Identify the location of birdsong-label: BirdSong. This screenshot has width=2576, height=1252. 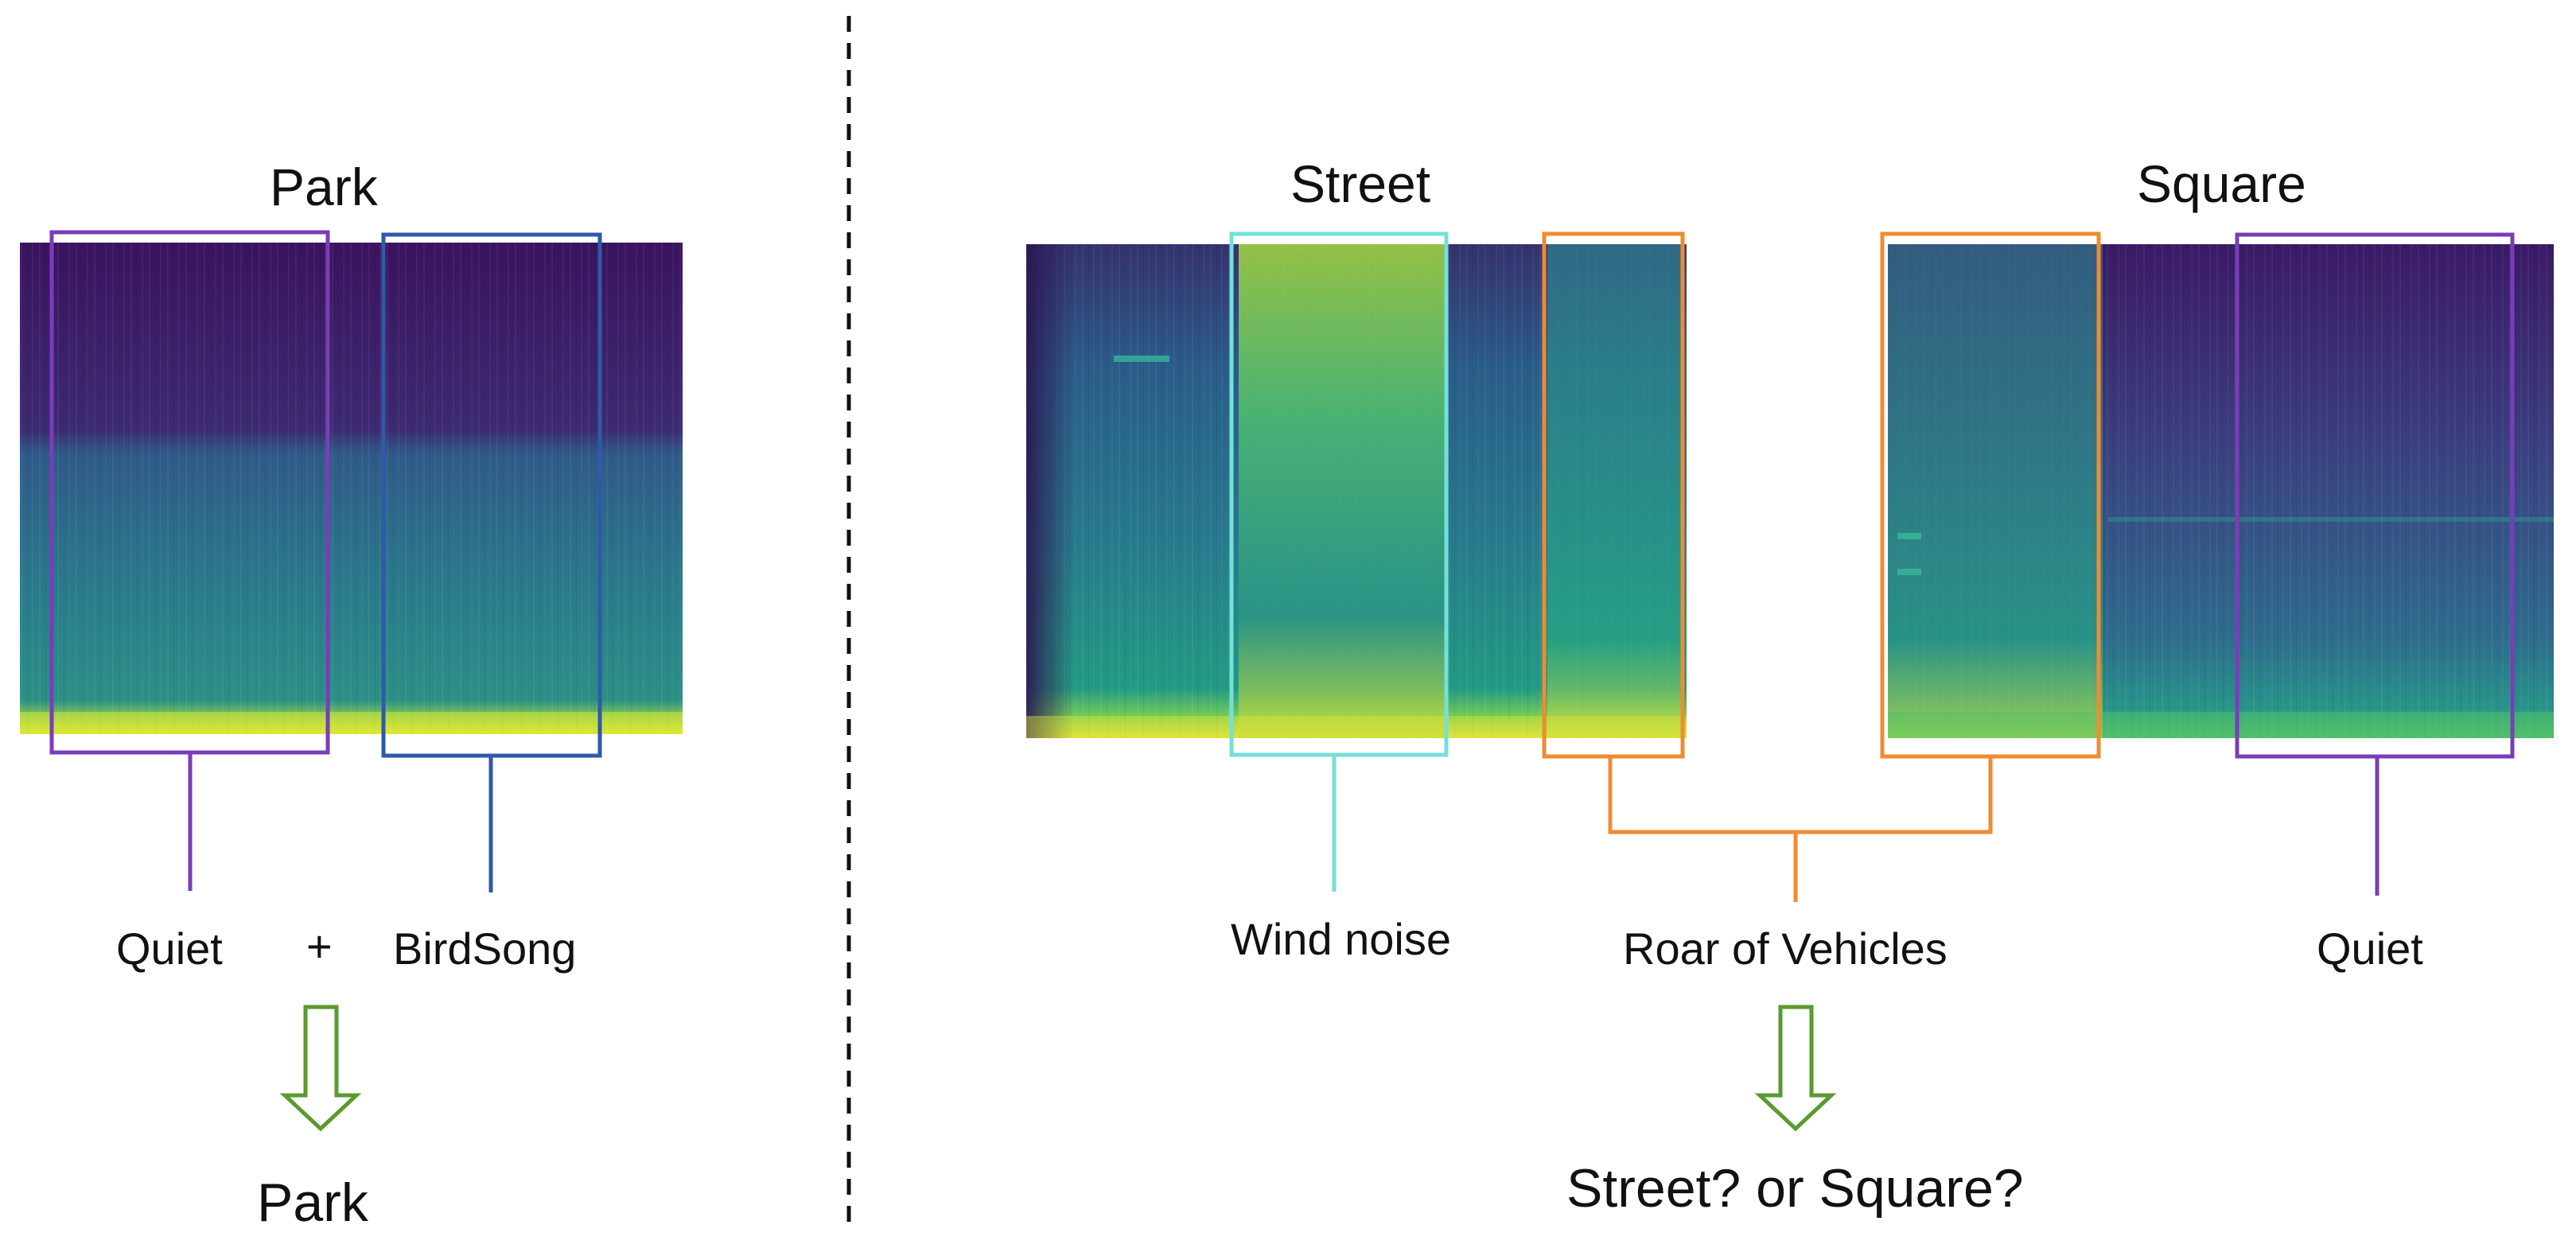
(485, 948).